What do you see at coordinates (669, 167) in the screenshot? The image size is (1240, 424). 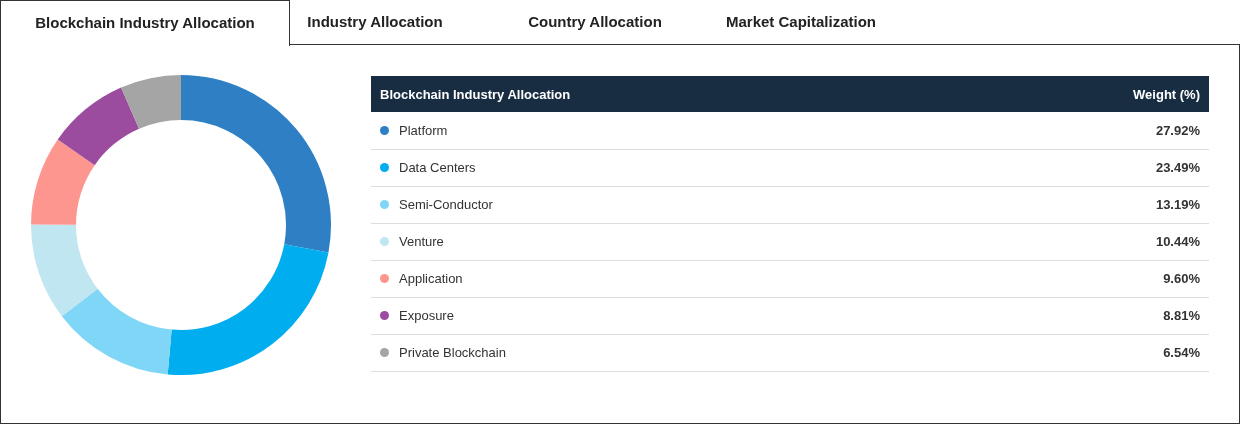 I see `legend-label: Data Centers` at bounding box center [669, 167].